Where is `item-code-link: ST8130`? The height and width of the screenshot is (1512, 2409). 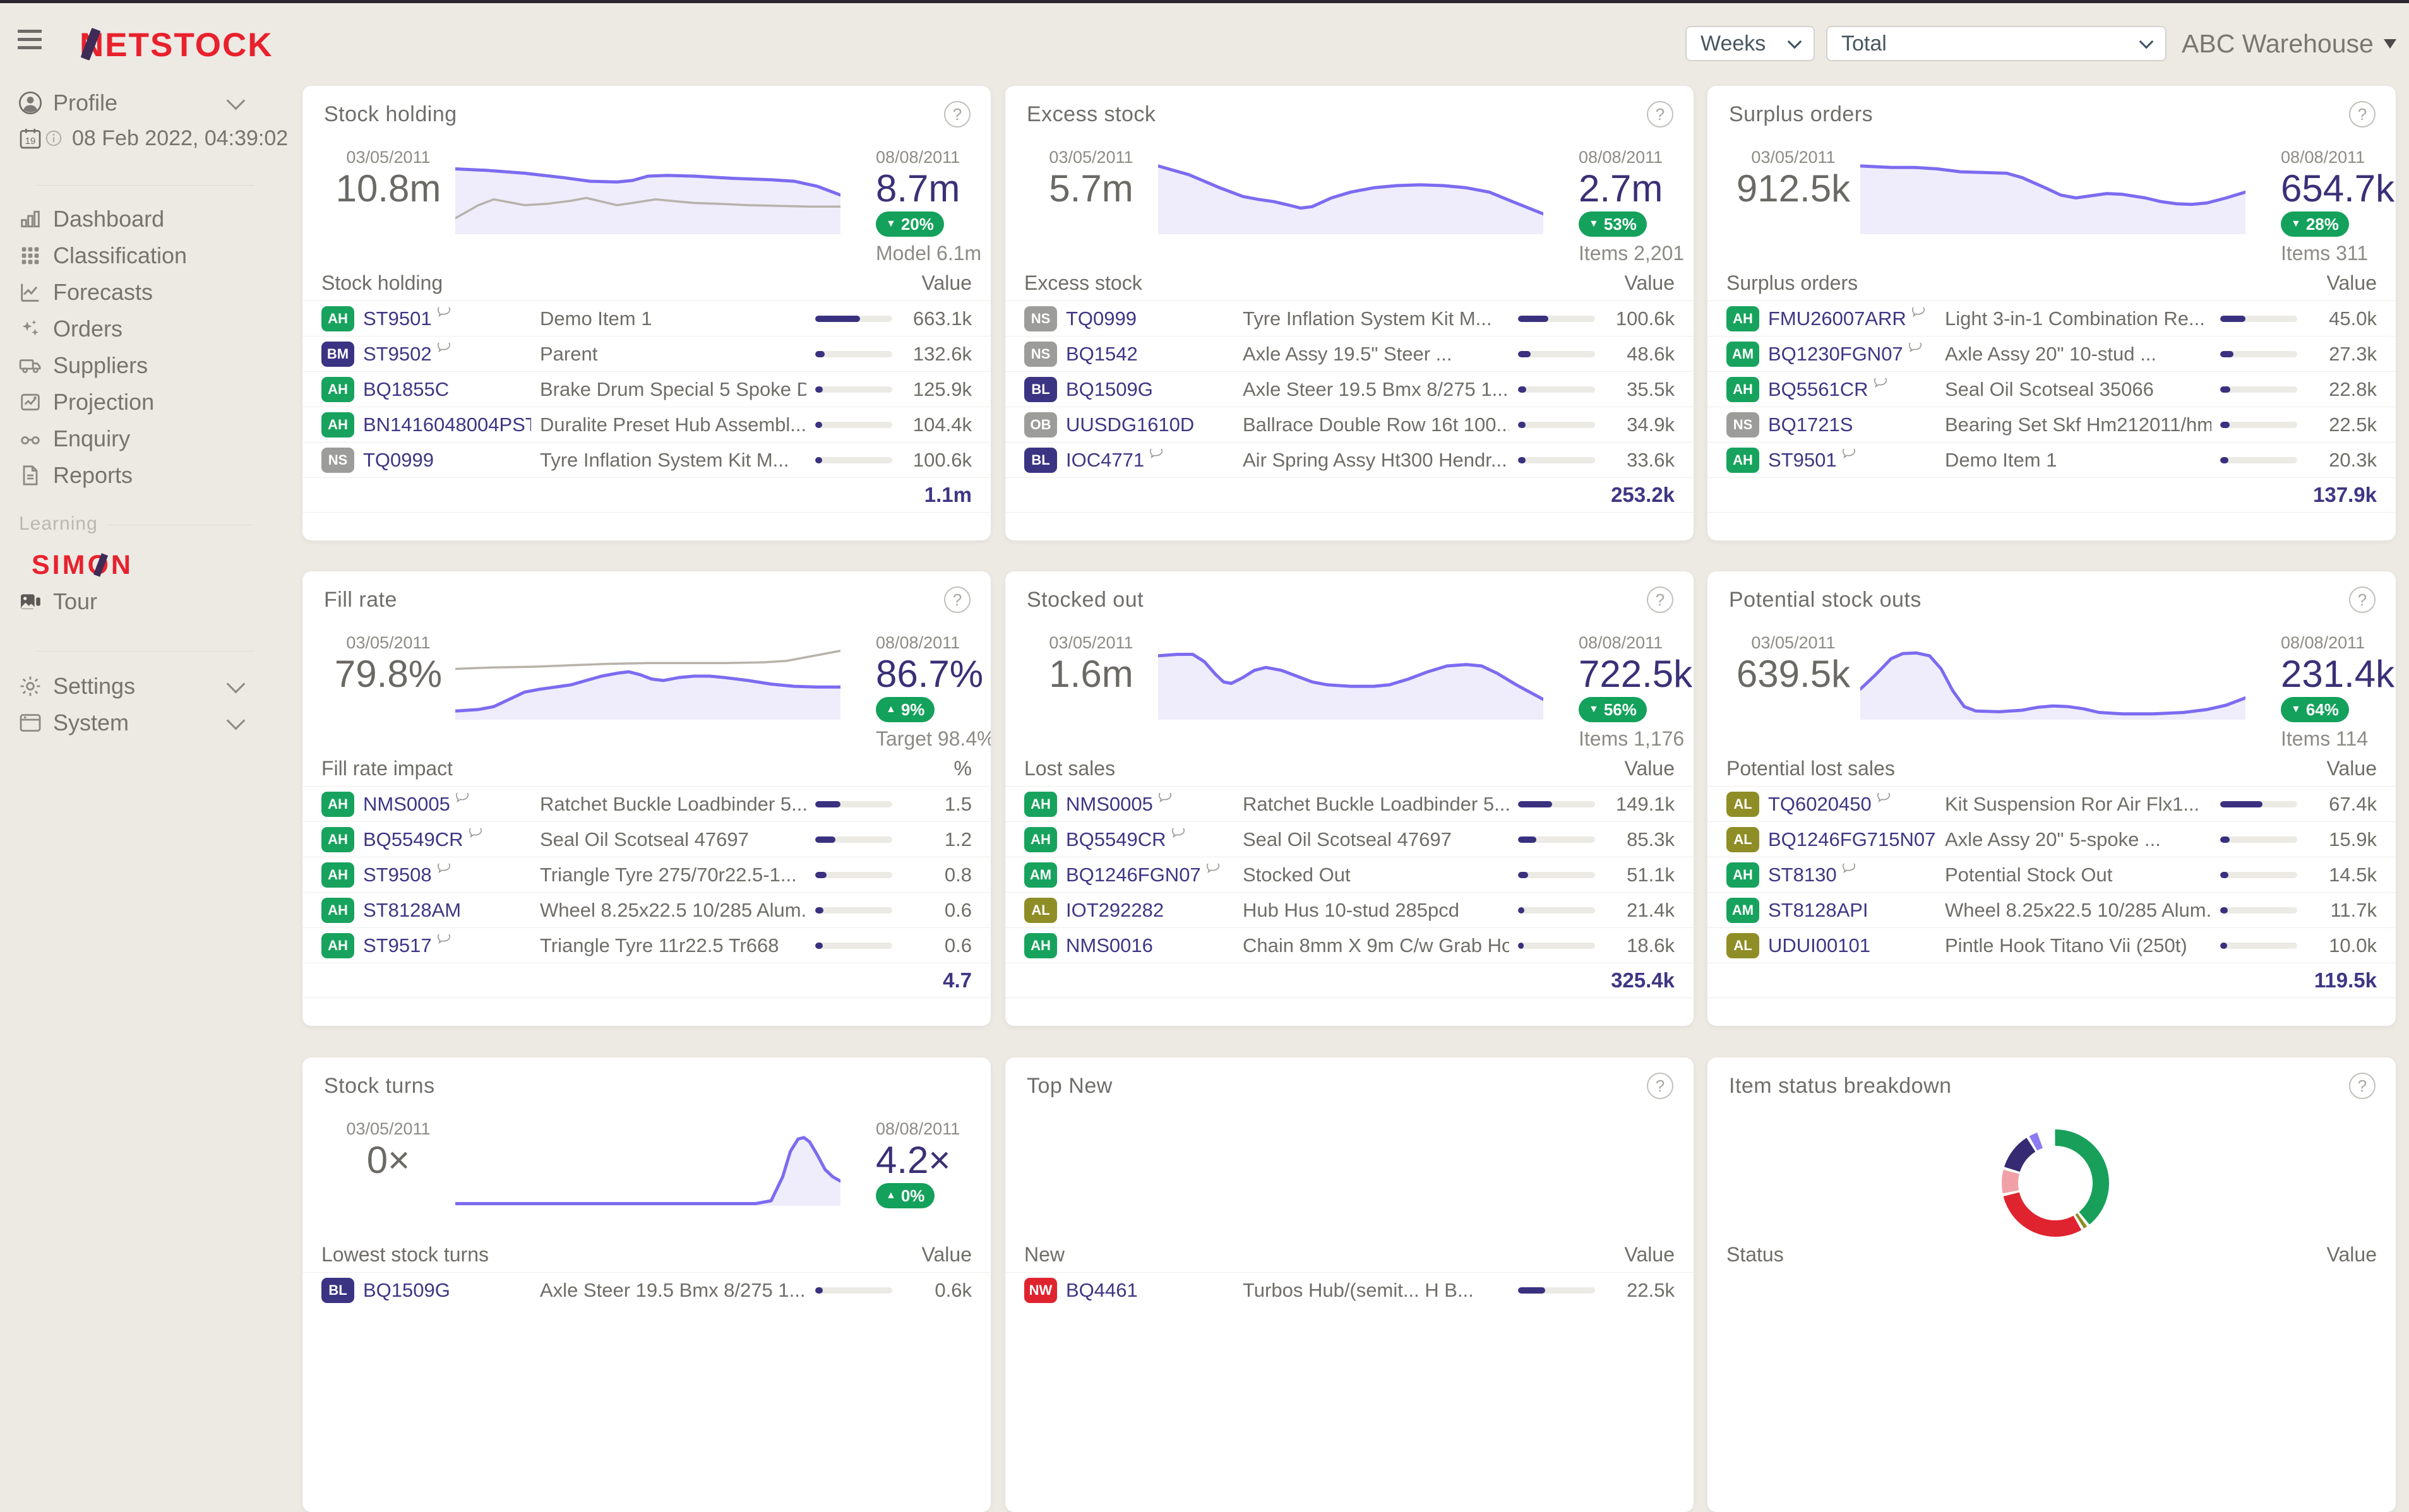 item-code-link: ST8130 is located at coordinates (1802, 874).